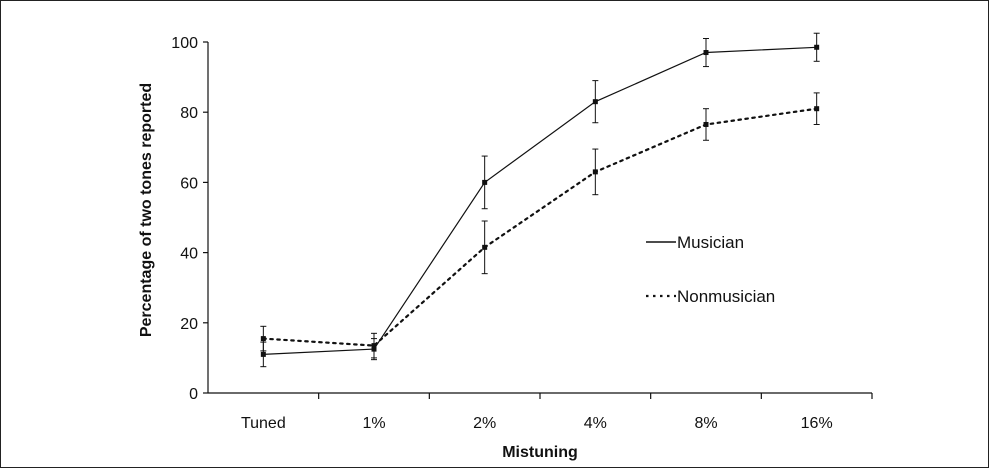 The image size is (989, 468). I want to click on y-tick-label: 80, so click(189, 113).